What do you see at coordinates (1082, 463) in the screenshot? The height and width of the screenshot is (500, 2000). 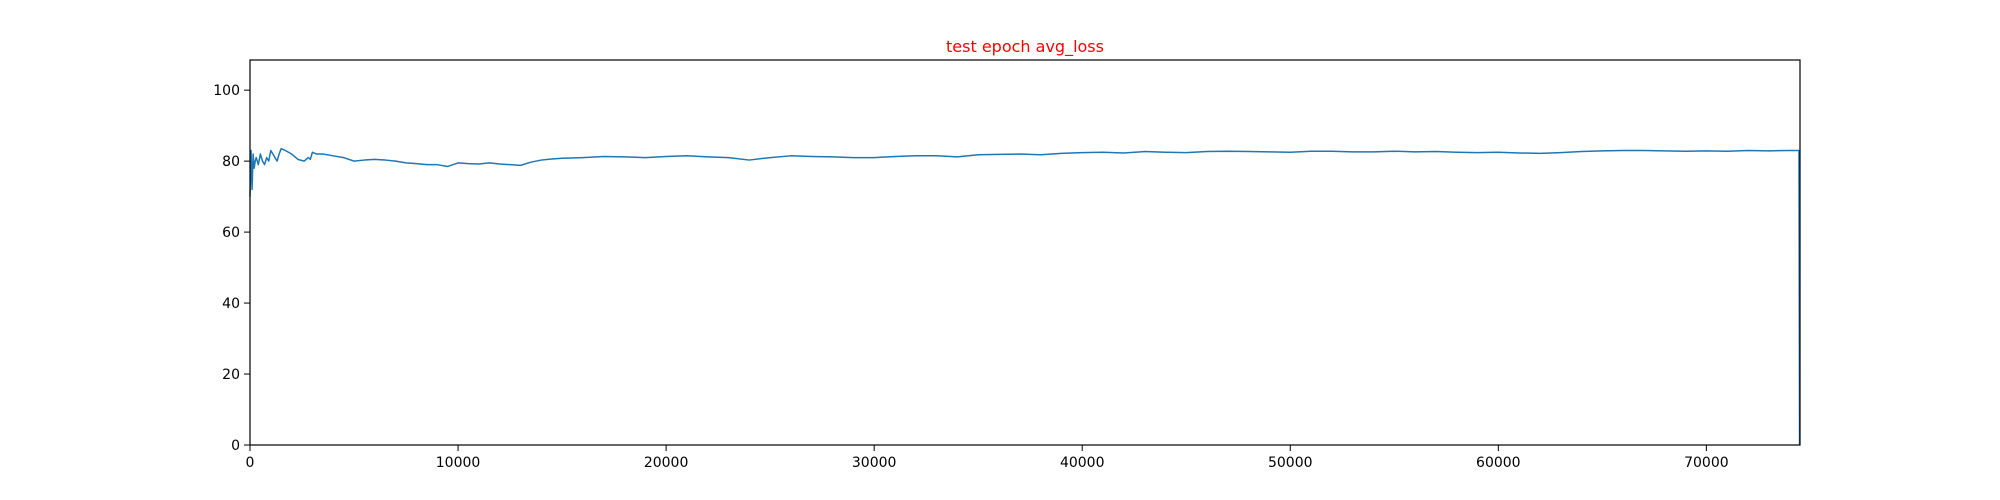 I see `x-tick-label: 40000` at bounding box center [1082, 463].